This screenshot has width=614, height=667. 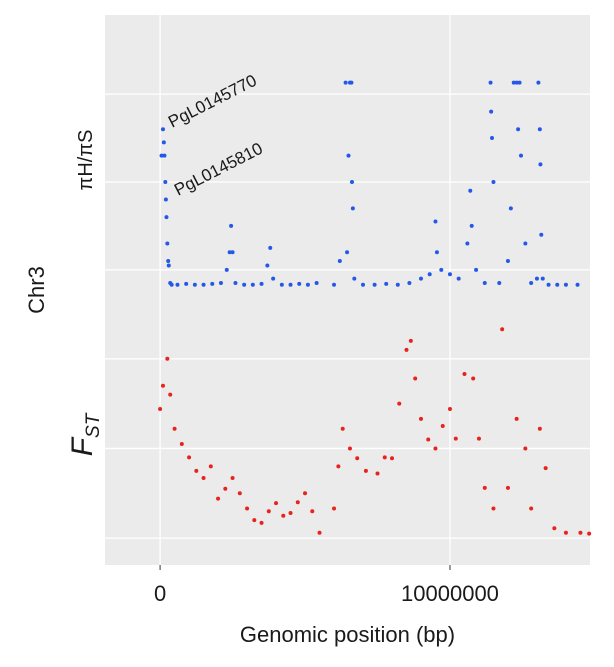 What do you see at coordinates (85, 434) in the screenshot?
I see `y-axis-label: FST` at bounding box center [85, 434].